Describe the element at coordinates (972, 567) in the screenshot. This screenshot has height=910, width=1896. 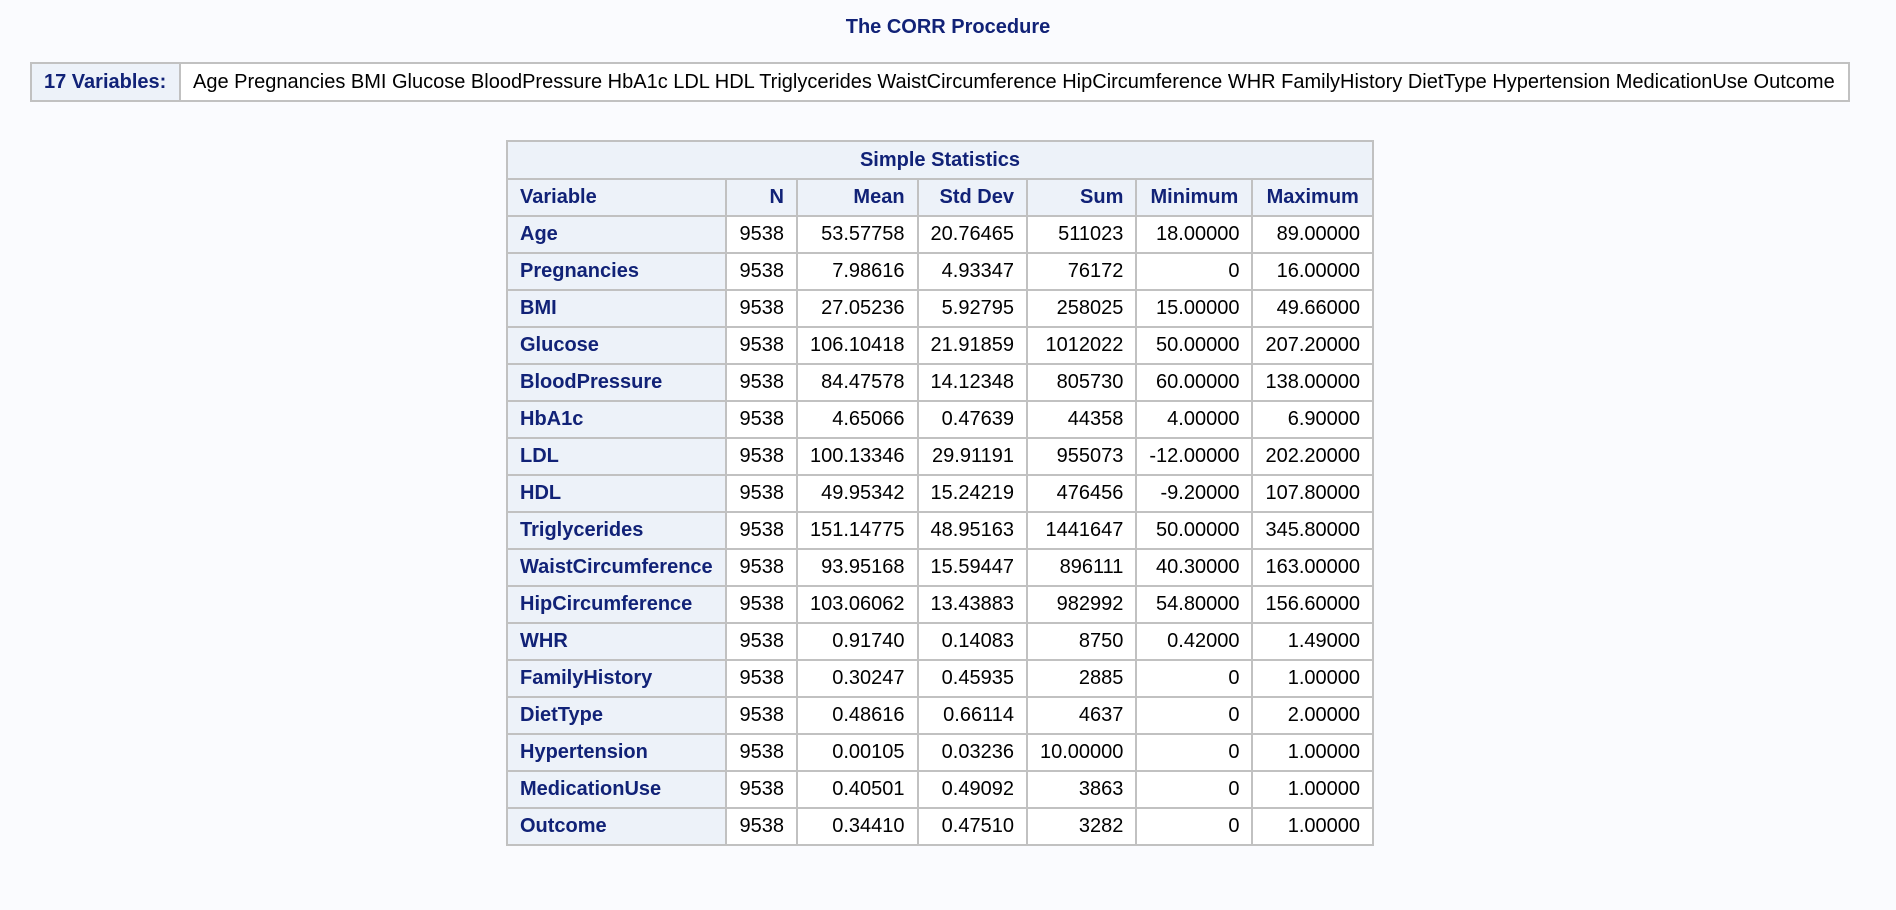
I see `cell-std-dev: 15.59447` at that location.